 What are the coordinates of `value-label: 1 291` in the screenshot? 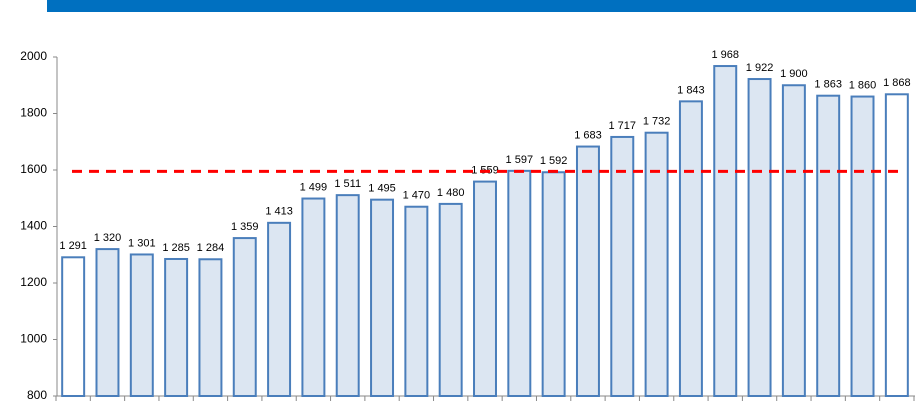 It's located at (73, 246).